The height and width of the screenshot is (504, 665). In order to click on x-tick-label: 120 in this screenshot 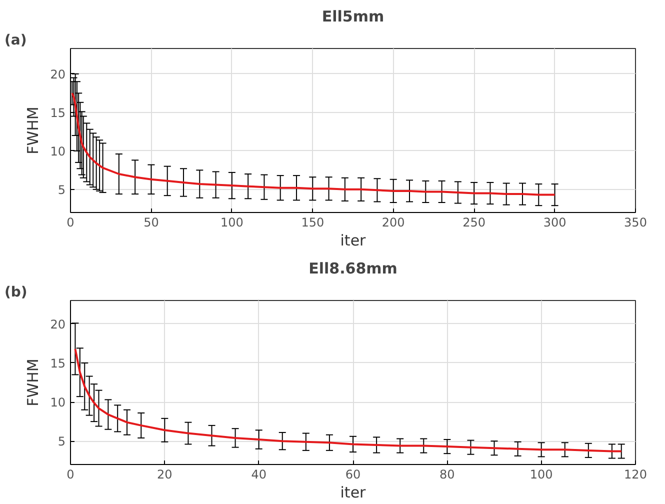, I will do `click(635, 475)`.